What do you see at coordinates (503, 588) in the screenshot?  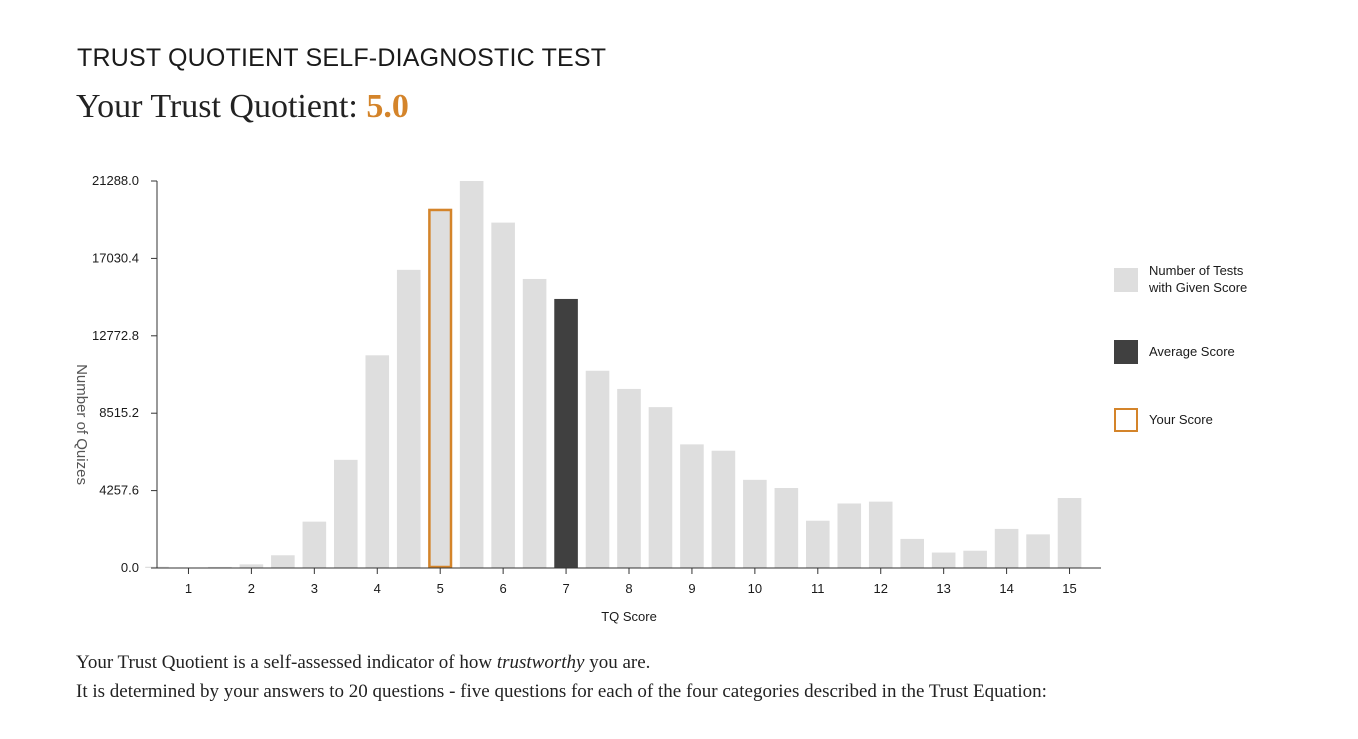 I see `x-tick-label: 6` at bounding box center [503, 588].